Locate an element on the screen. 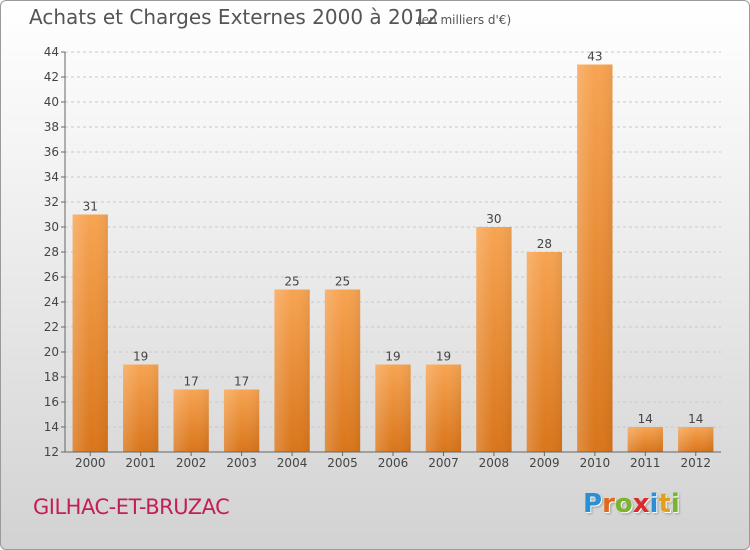 The width and height of the screenshot is (750, 550). x-tick-label: 2000 is located at coordinates (90, 463).